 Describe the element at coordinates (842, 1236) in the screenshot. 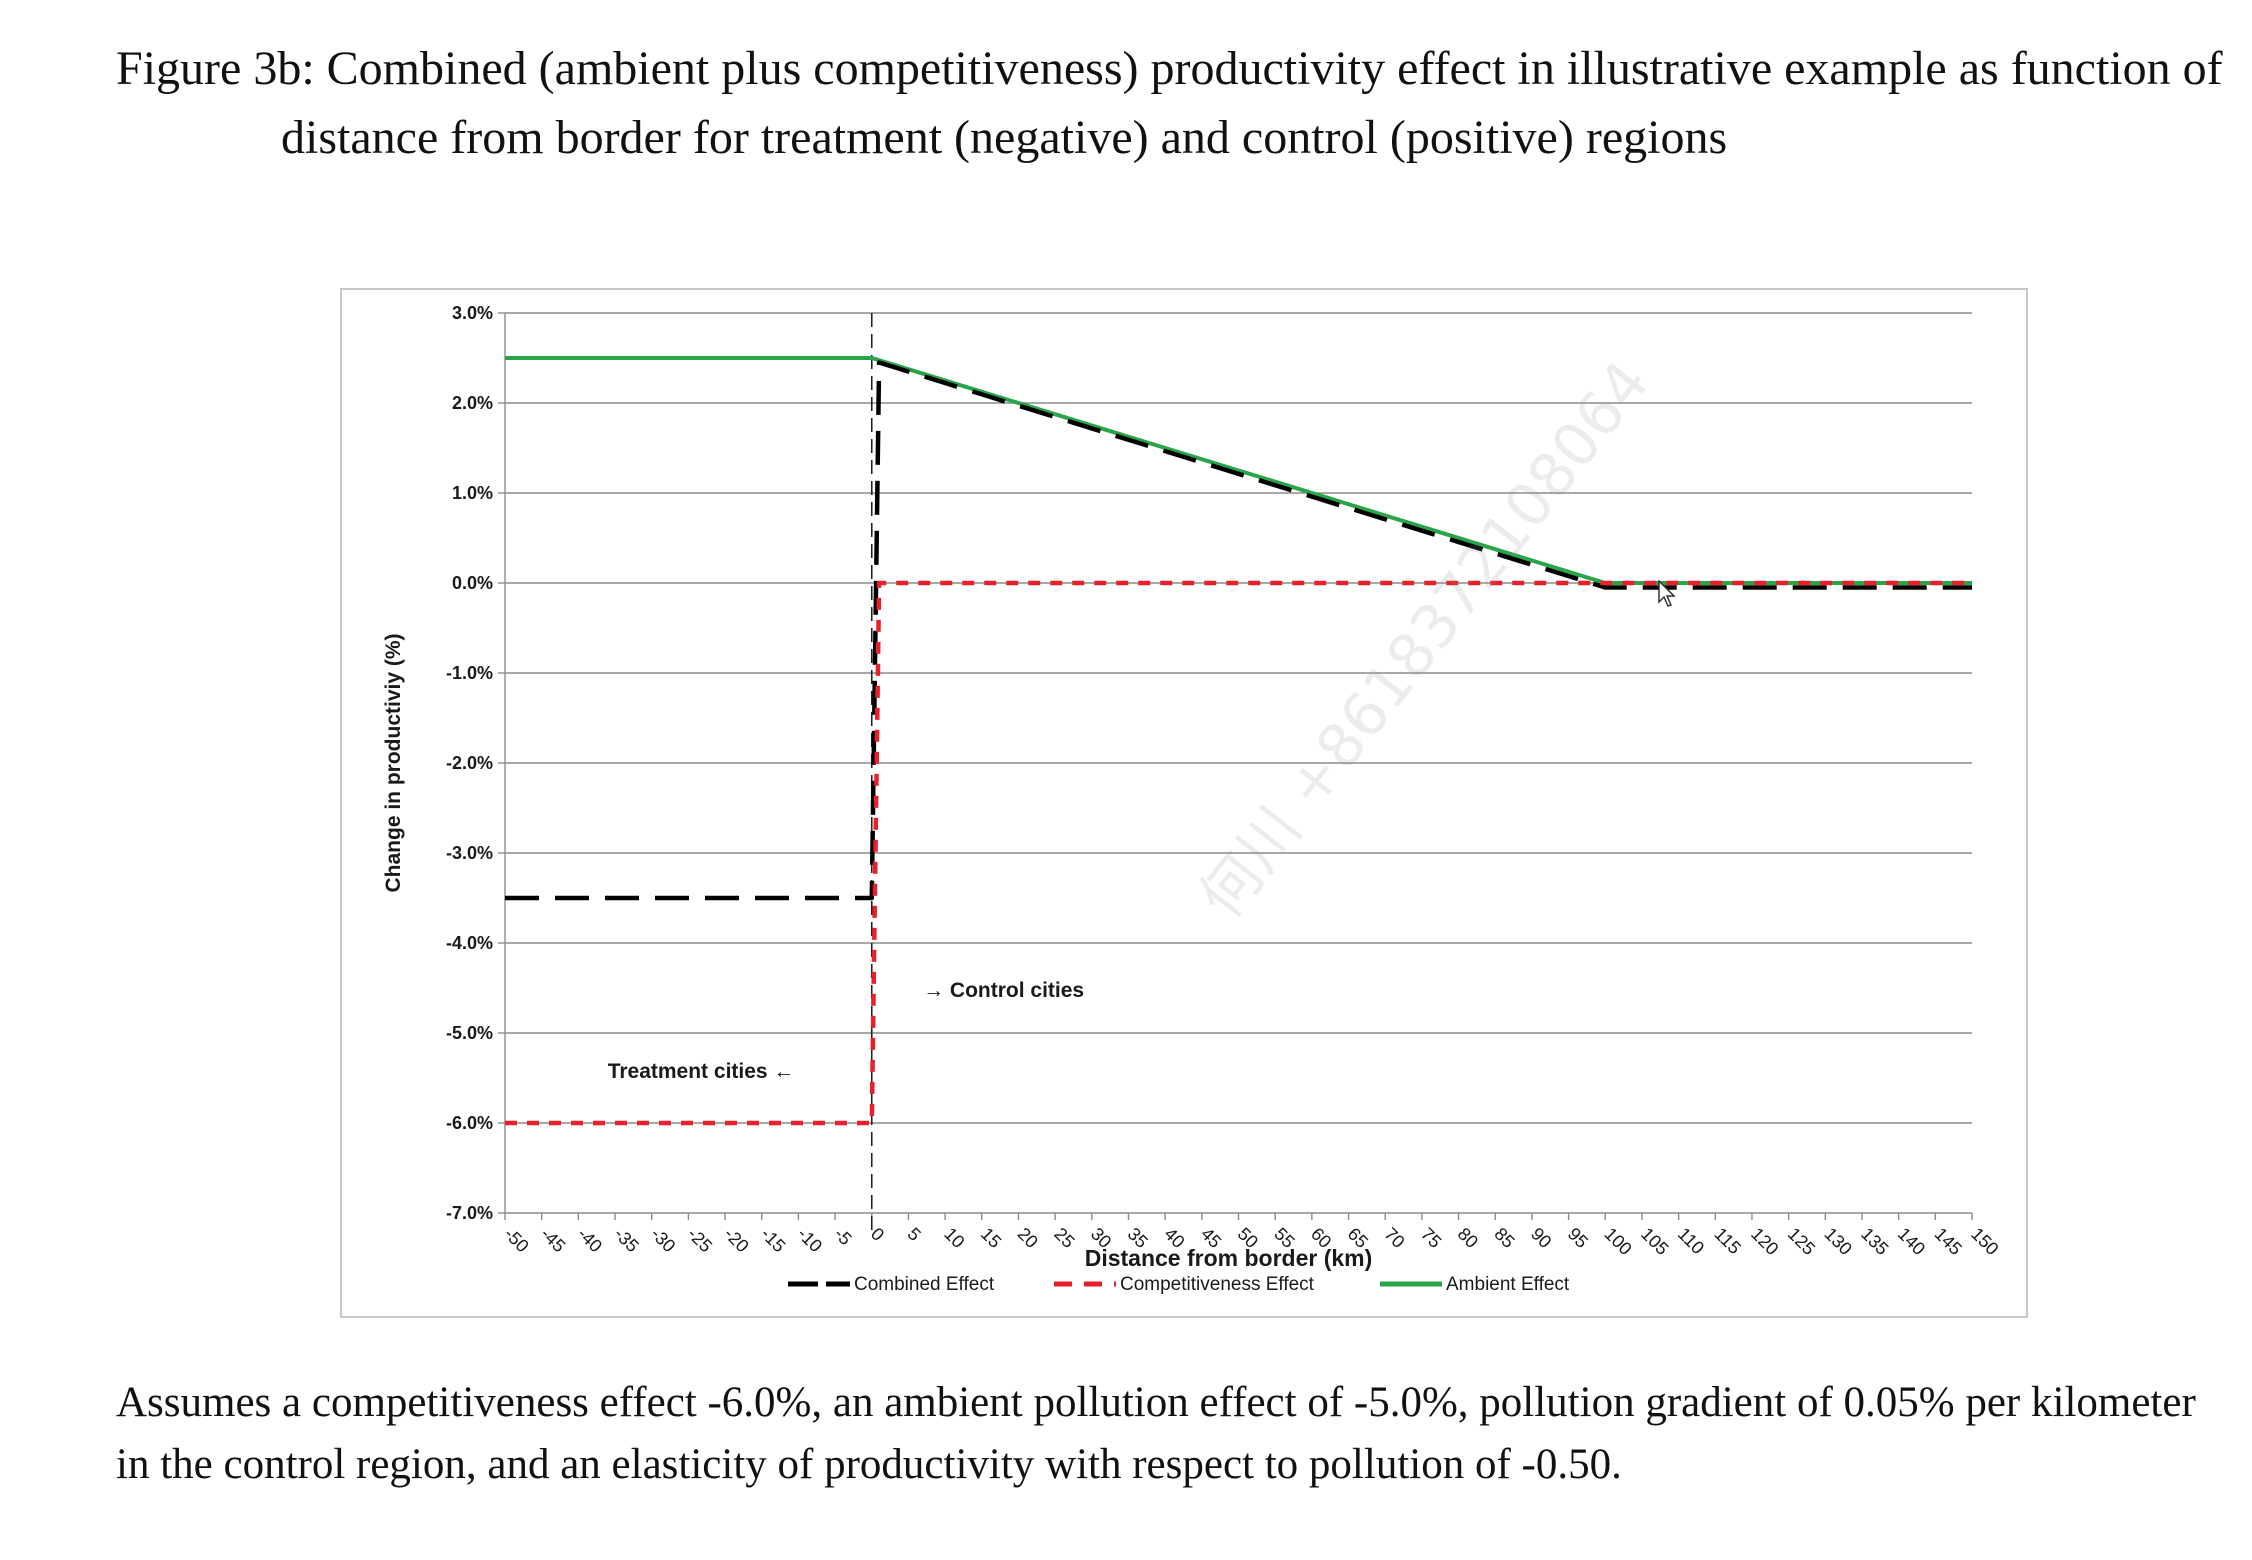

I see `x-tick-label: -5` at that location.